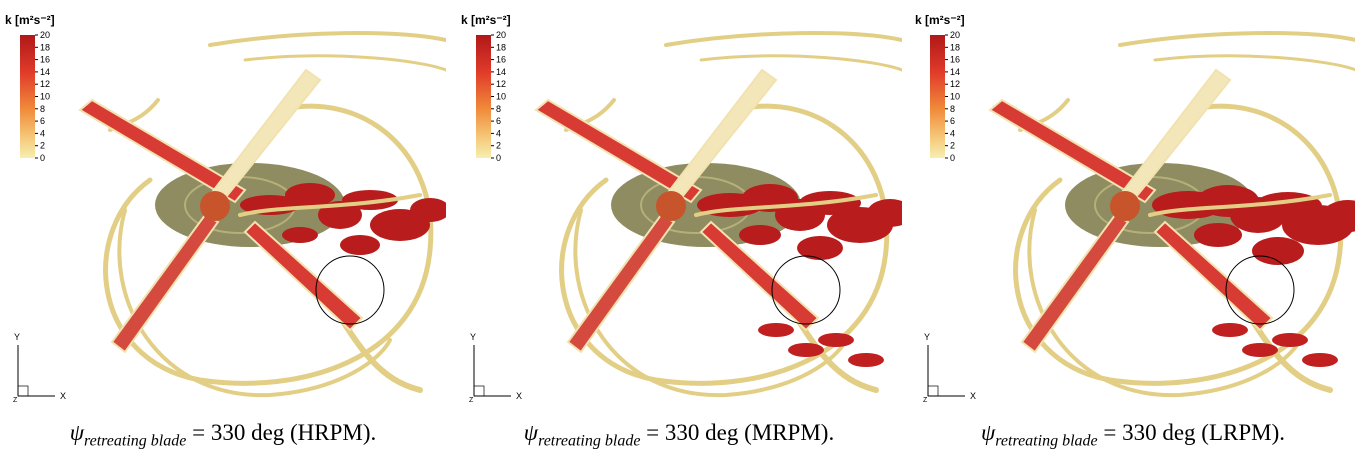  I want to click on caption-text: = 330 deg (LRPM)., so click(1194, 432).